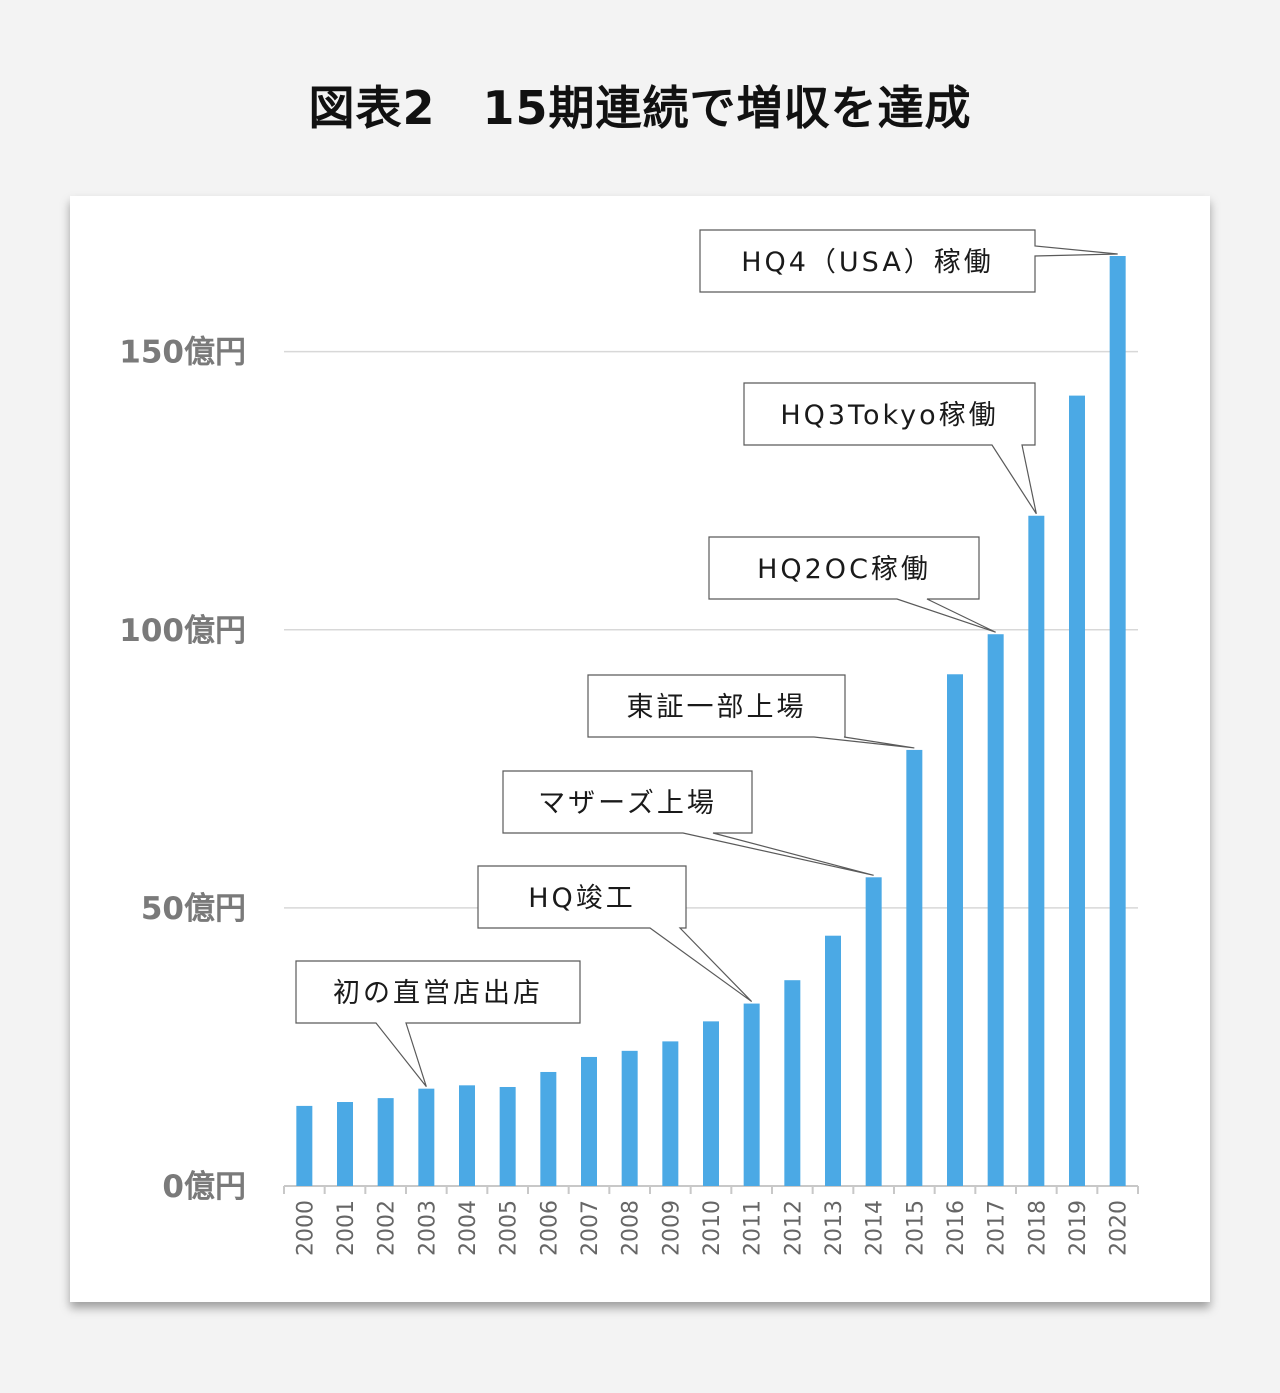 This screenshot has width=1280, height=1393. What do you see at coordinates (753, 1228) in the screenshot?
I see `x-tick-label: 2011` at bounding box center [753, 1228].